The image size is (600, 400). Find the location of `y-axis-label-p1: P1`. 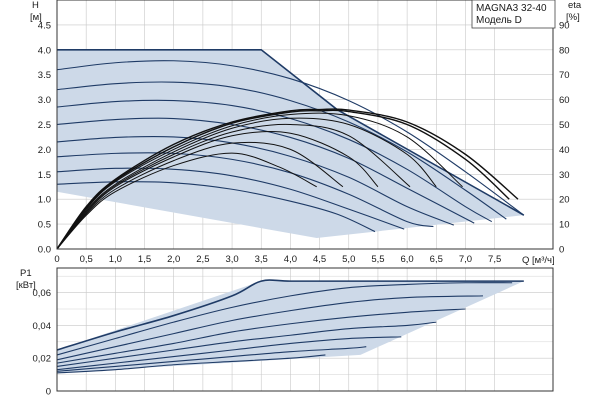

y-axis-label-p1: P1 is located at coordinates (26, 273).